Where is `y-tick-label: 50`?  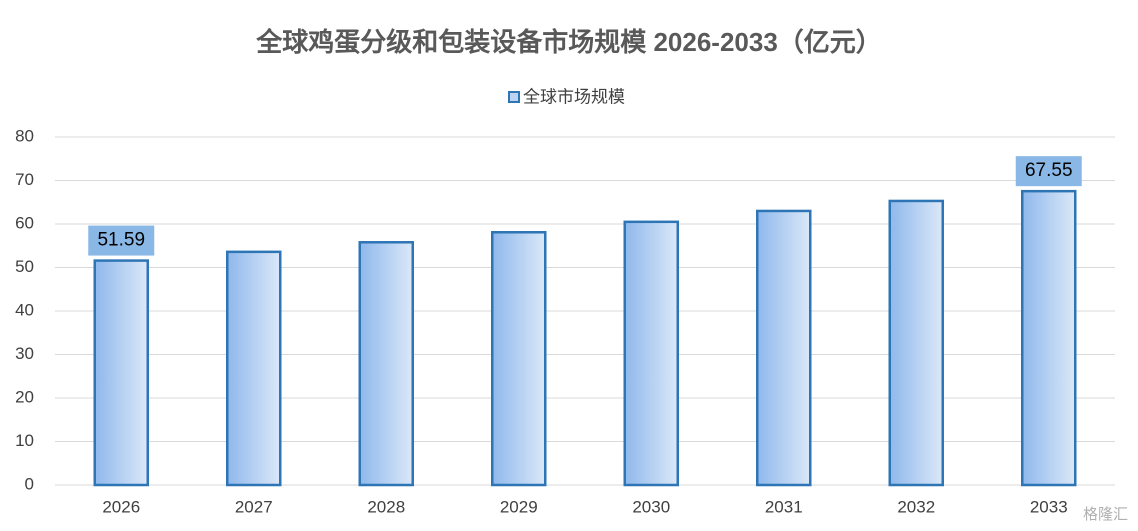
y-tick-label: 50 is located at coordinates (24, 266).